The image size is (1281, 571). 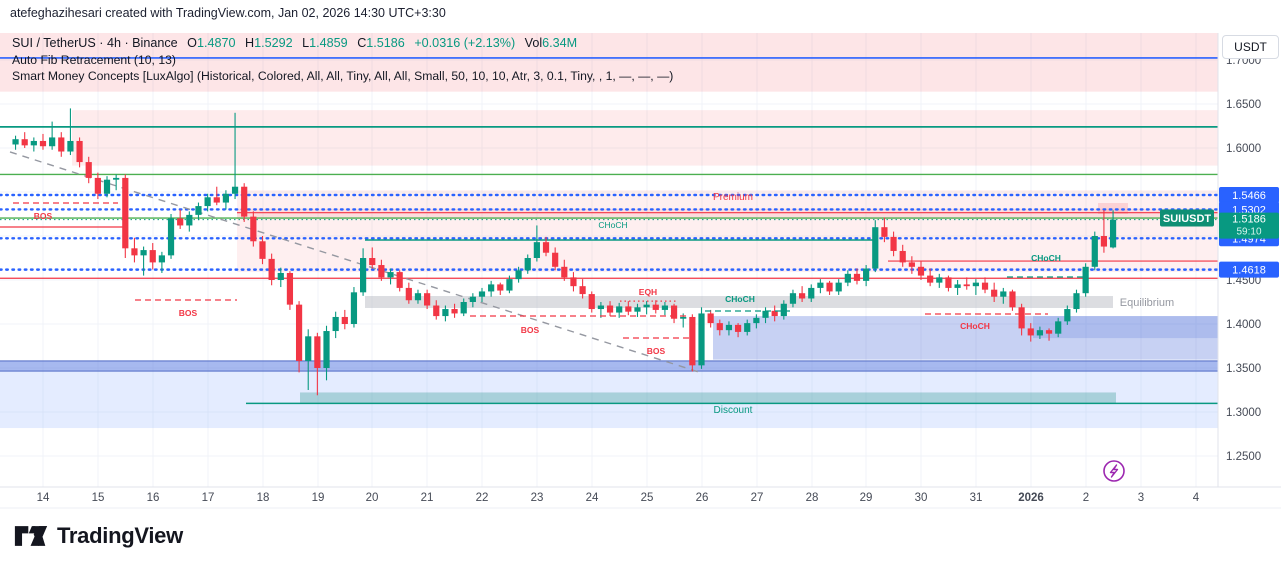 What do you see at coordinates (95, 43) in the screenshot?
I see `symbol-title: SUI / TetherUS · 4h · Binance` at bounding box center [95, 43].